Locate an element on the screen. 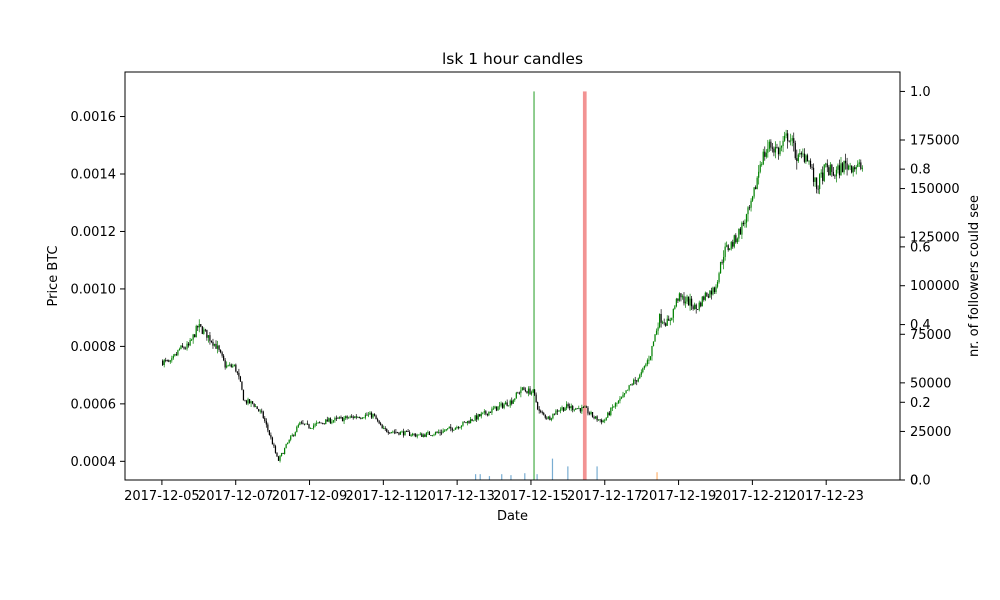  y3-tick-label: 75000 is located at coordinates (930, 335).